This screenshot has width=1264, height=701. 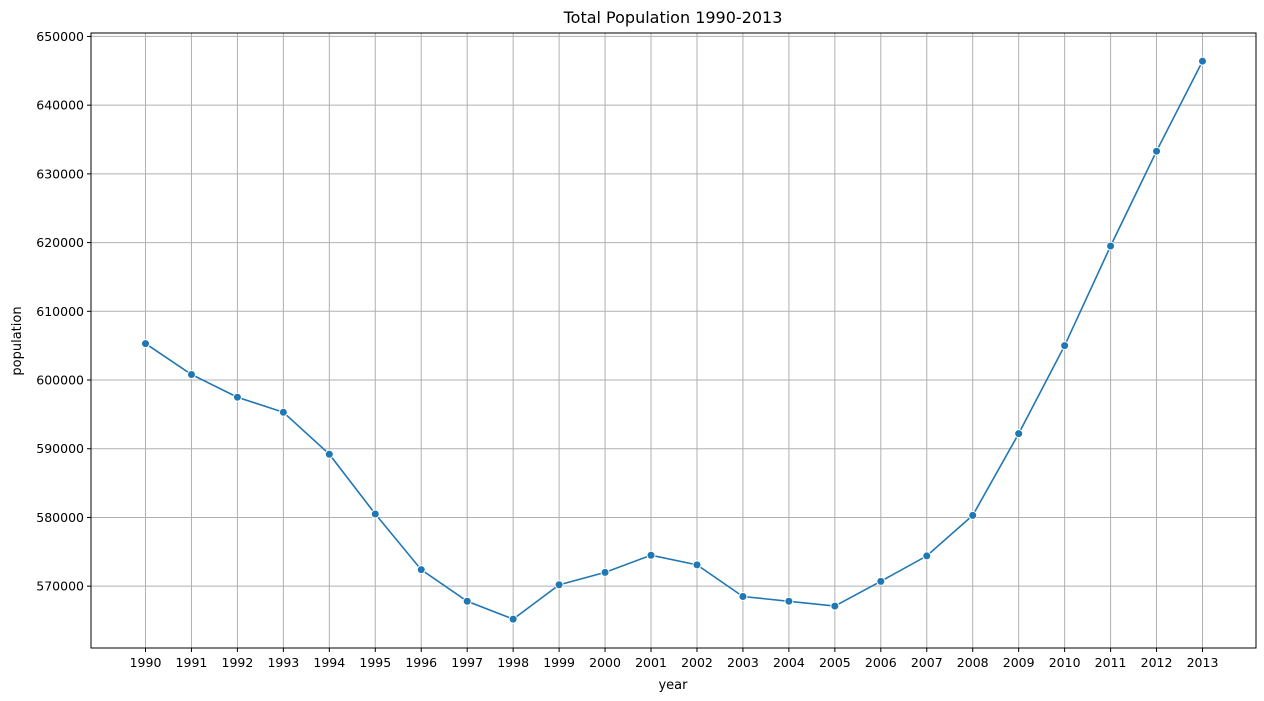 I want to click on x-tick-label: 1993, so click(x=283, y=662).